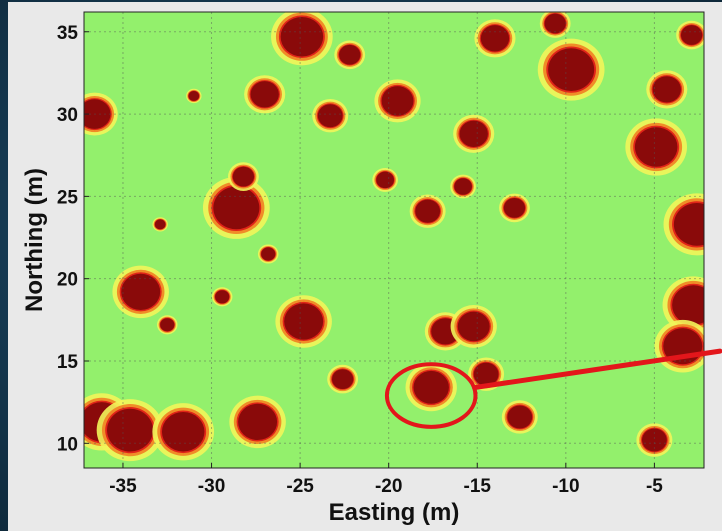 This screenshot has width=722, height=531. Describe the element at coordinates (211, 486) in the screenshot. I see `x-tick-label: -30` at that location.